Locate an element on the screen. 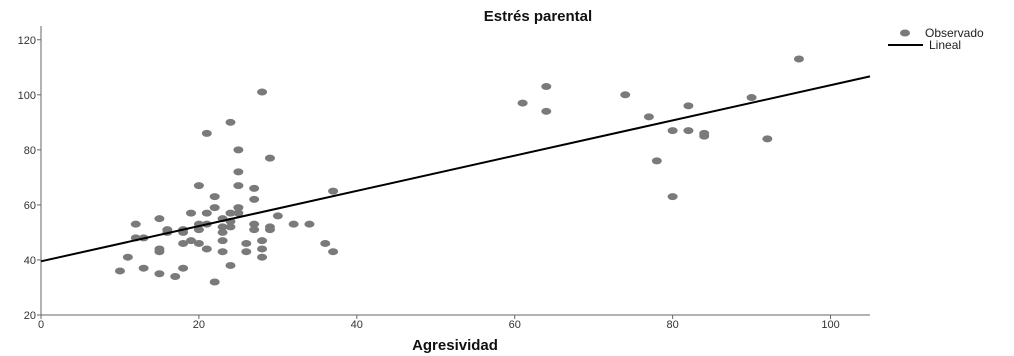 This screenshot has width=1014, height=356. x-tick-label: 0 is located at coordinates (41, 325).